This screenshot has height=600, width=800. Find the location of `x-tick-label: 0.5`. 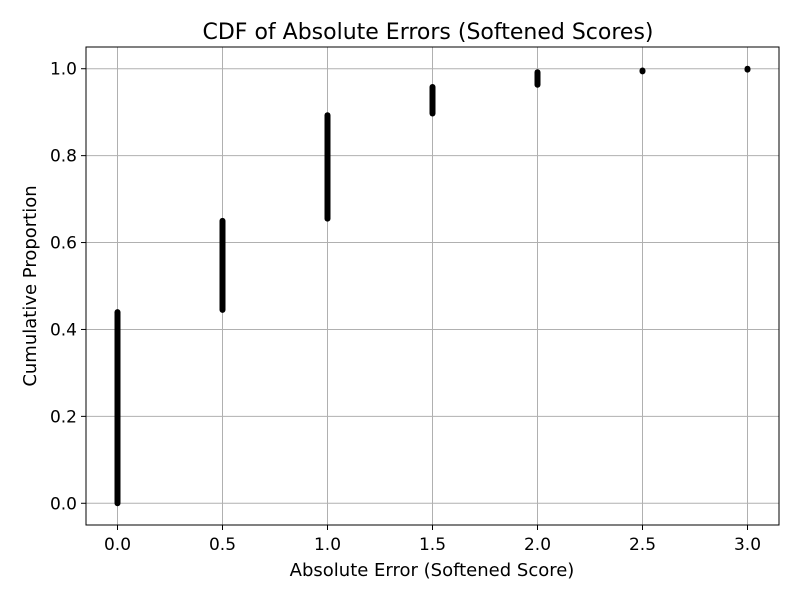

x-tick-label: 0.5 is located at coordinates (222, 545).